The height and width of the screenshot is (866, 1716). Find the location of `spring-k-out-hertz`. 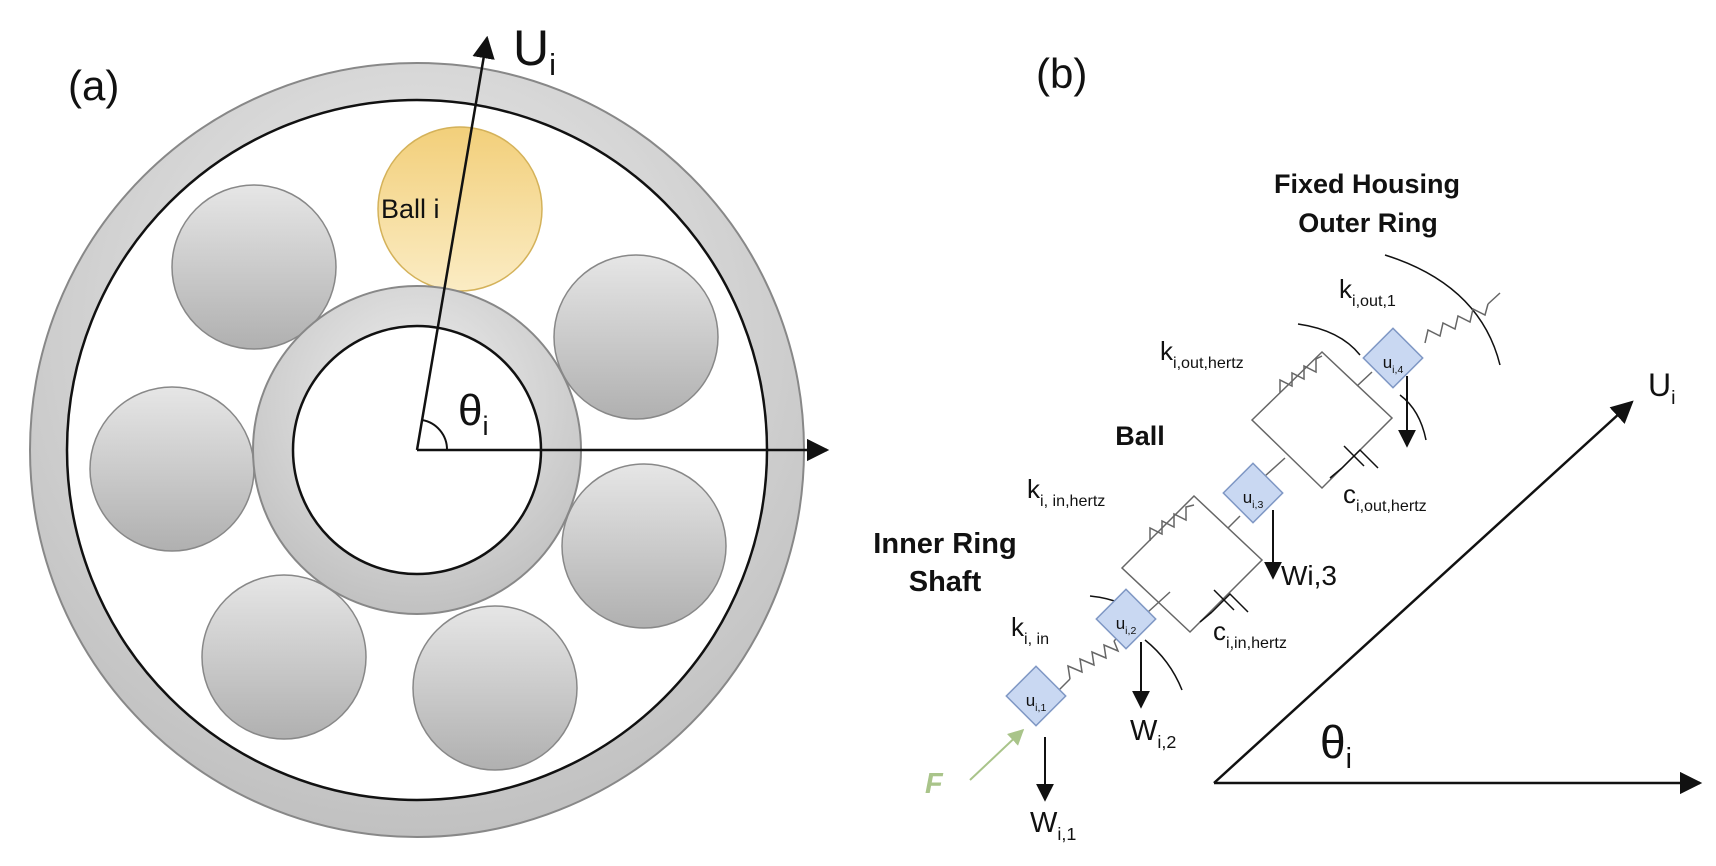

spring-k-out-hertz is located at coordinates (1301, 374).